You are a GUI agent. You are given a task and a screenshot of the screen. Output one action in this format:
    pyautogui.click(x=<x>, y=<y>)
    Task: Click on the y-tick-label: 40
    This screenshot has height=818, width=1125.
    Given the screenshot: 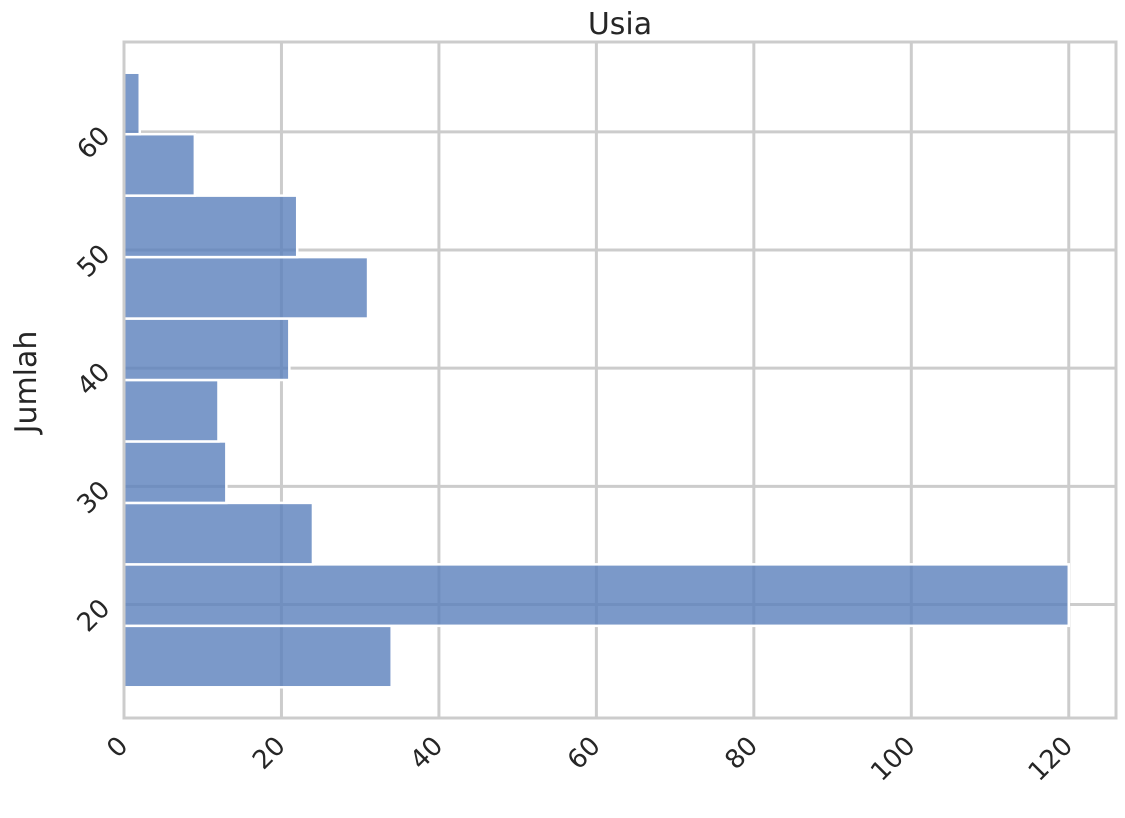 What is the action you would take?
    pyautogui.click(x=94, y=379)
    